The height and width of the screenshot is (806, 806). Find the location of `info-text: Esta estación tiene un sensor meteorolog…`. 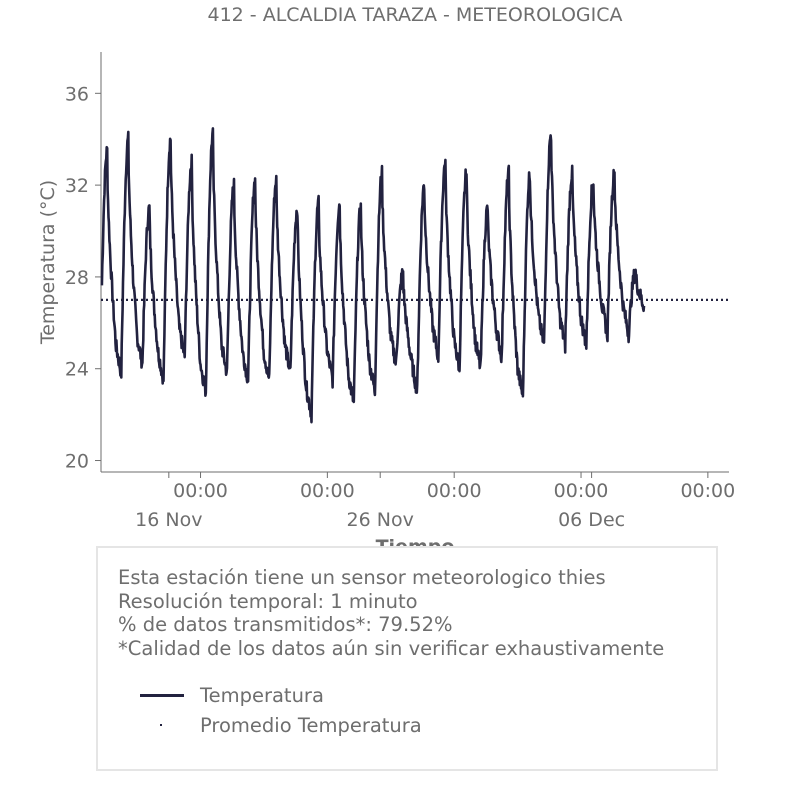

info-text: Esta estación tiene un sensor meteorolog… is located at coordinates (391, 613).